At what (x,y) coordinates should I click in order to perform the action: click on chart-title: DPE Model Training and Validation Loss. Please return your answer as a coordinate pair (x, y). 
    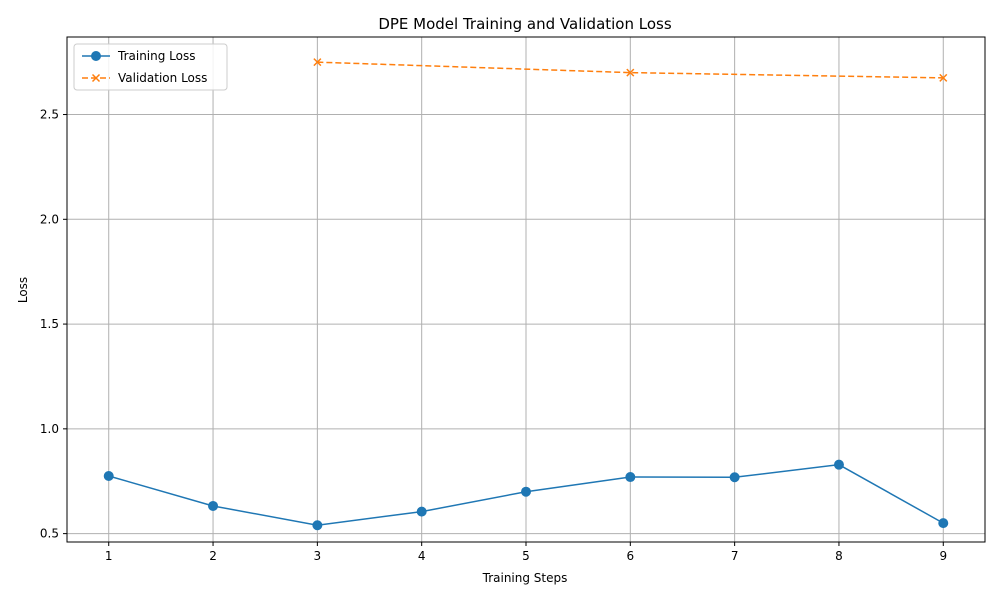
    Looking at the image, I should click on (525, 24).